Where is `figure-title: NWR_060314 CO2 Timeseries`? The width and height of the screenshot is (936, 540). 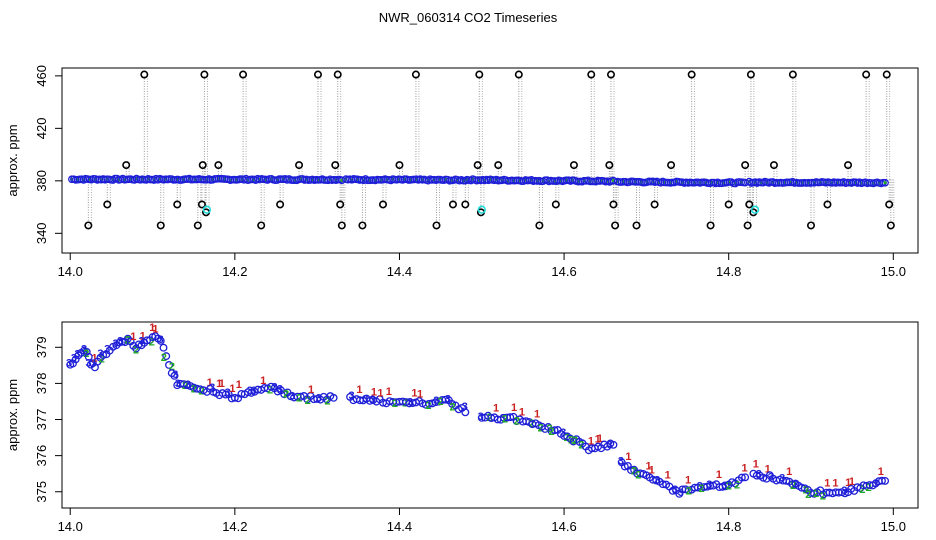 figure-title: NWR_060314 CO2 Timeseries is located at coordinates (468, 17).